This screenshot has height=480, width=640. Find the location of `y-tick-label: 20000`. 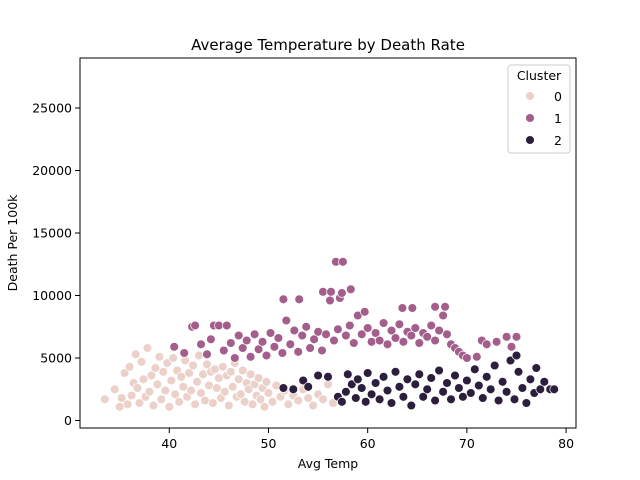

y-tick-label: 20000 is located at coordinates (52, 170).